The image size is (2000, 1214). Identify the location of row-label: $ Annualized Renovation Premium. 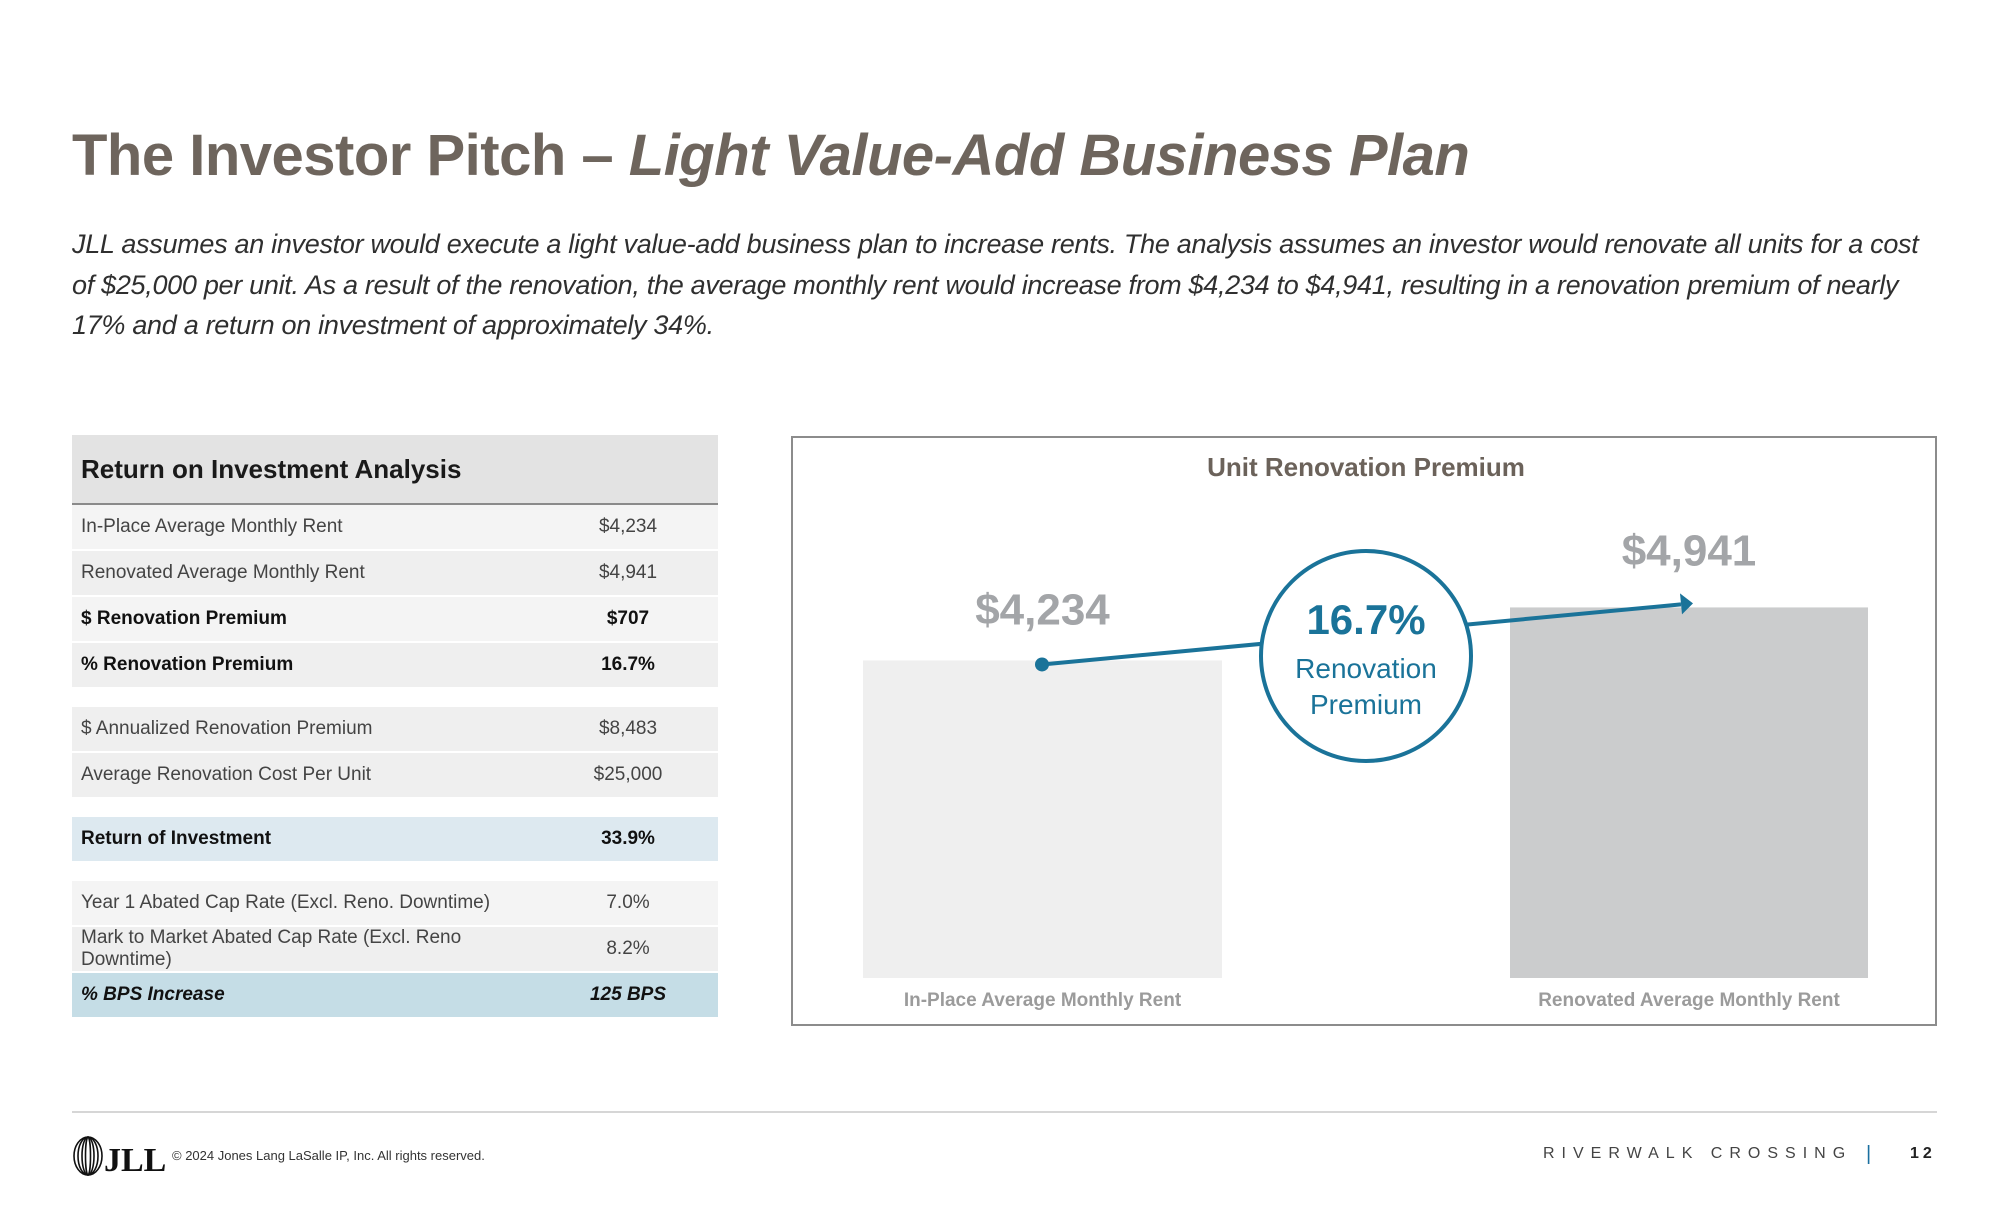
(227, 728).